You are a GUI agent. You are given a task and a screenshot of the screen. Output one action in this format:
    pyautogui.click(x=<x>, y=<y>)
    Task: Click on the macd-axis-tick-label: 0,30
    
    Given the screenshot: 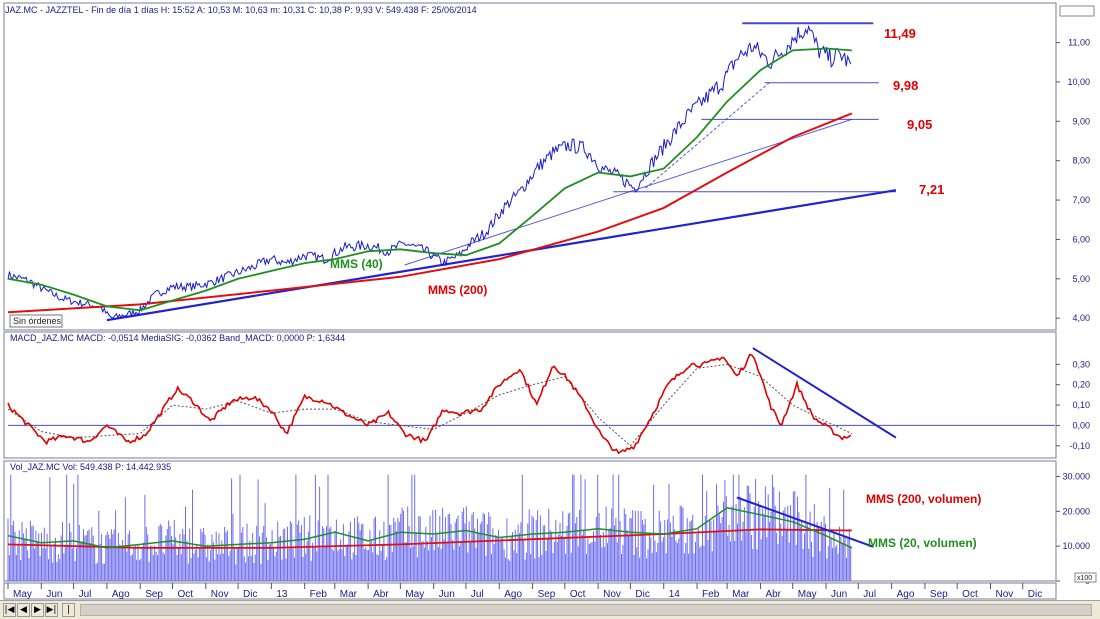 What is the action you would take?
    pyautogui.click(x=1081, y=364)
    